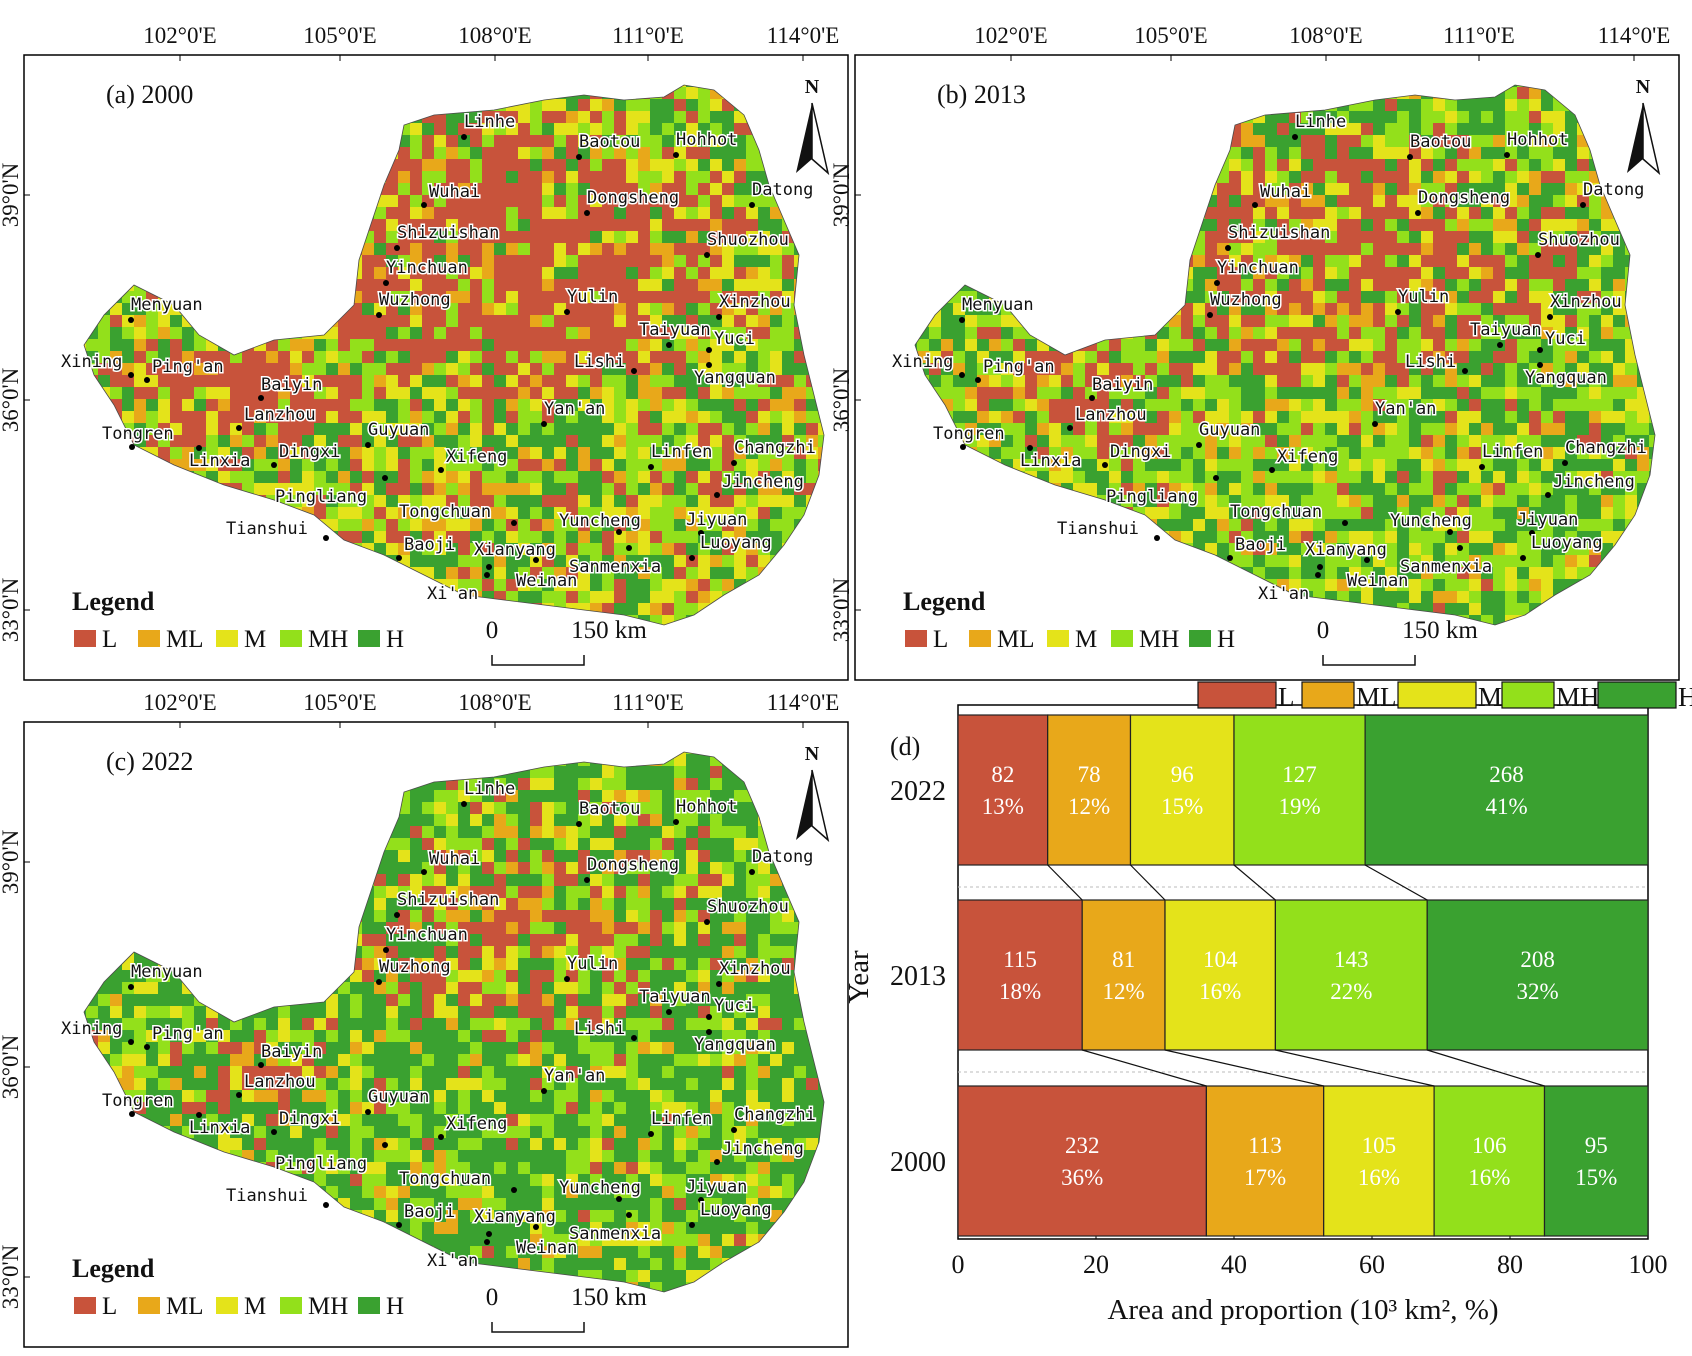 The image size is (1692, 1356). I want to click on city-label: Luoyang, so click(736, 543).